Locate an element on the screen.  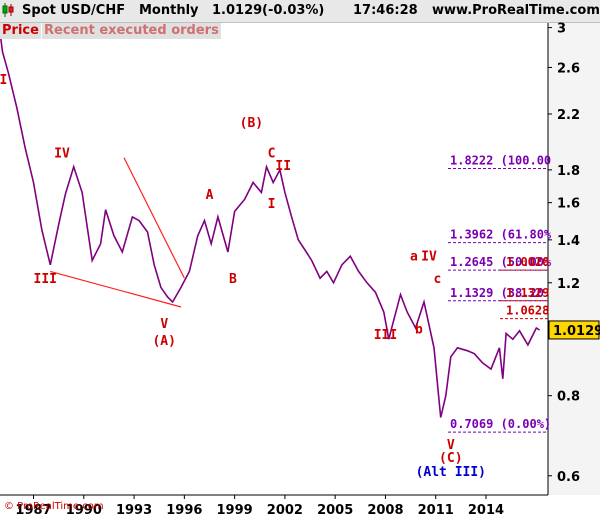
y-tick-label: 2.2 is located at coordinates (568, 115).